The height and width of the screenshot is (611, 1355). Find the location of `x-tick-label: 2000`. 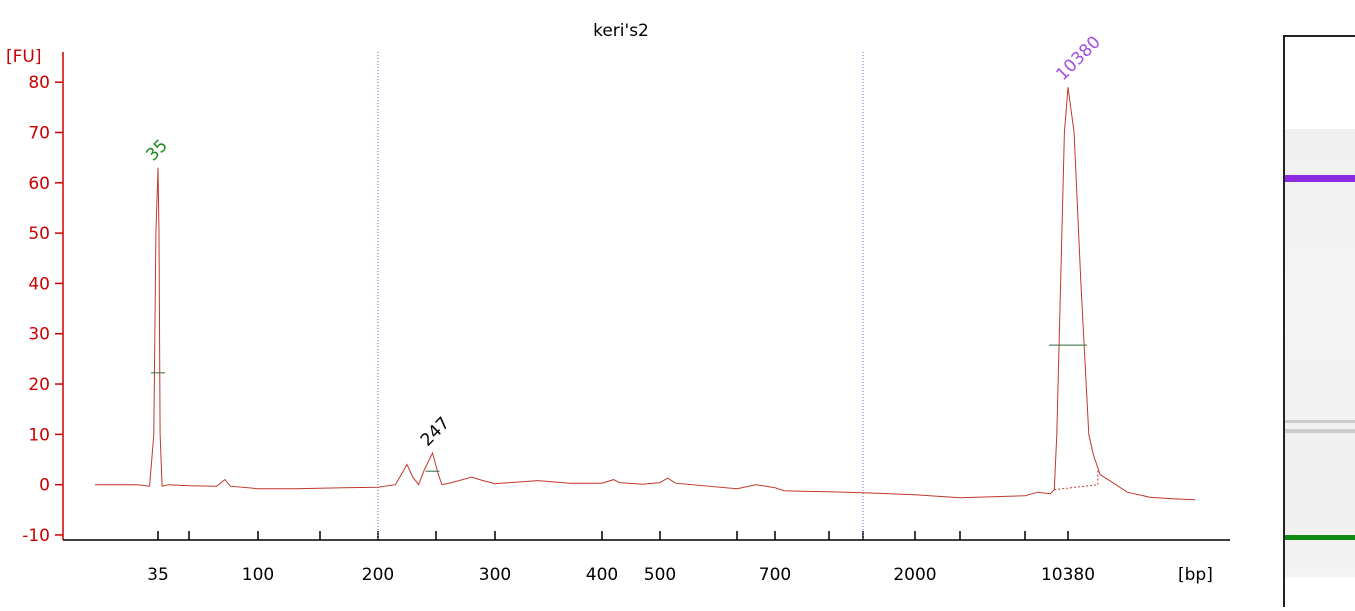

x-tick-label: 2000 is located at coordinates (914, 575).